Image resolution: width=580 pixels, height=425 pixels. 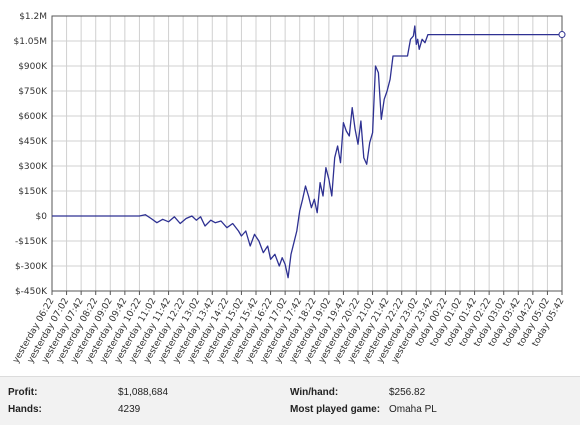 What do you see at coordinates (23, 392) in the screenshot?
I see `profit-label: Profit:` at bounding box center [23, 392].